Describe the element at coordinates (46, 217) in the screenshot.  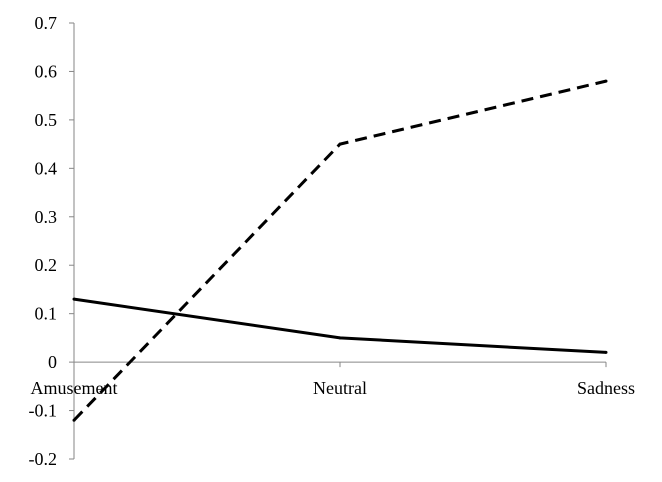
I see `y-tick-label: 0.3` at that location.